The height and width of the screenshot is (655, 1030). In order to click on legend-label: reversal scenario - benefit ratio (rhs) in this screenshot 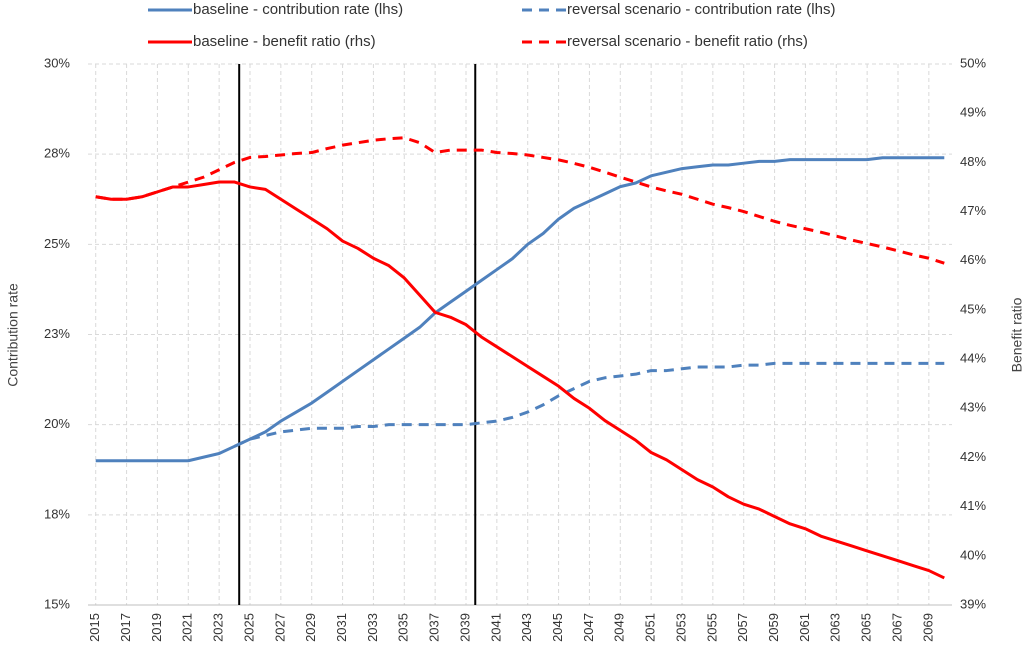, I will do `click(687, 41)`.